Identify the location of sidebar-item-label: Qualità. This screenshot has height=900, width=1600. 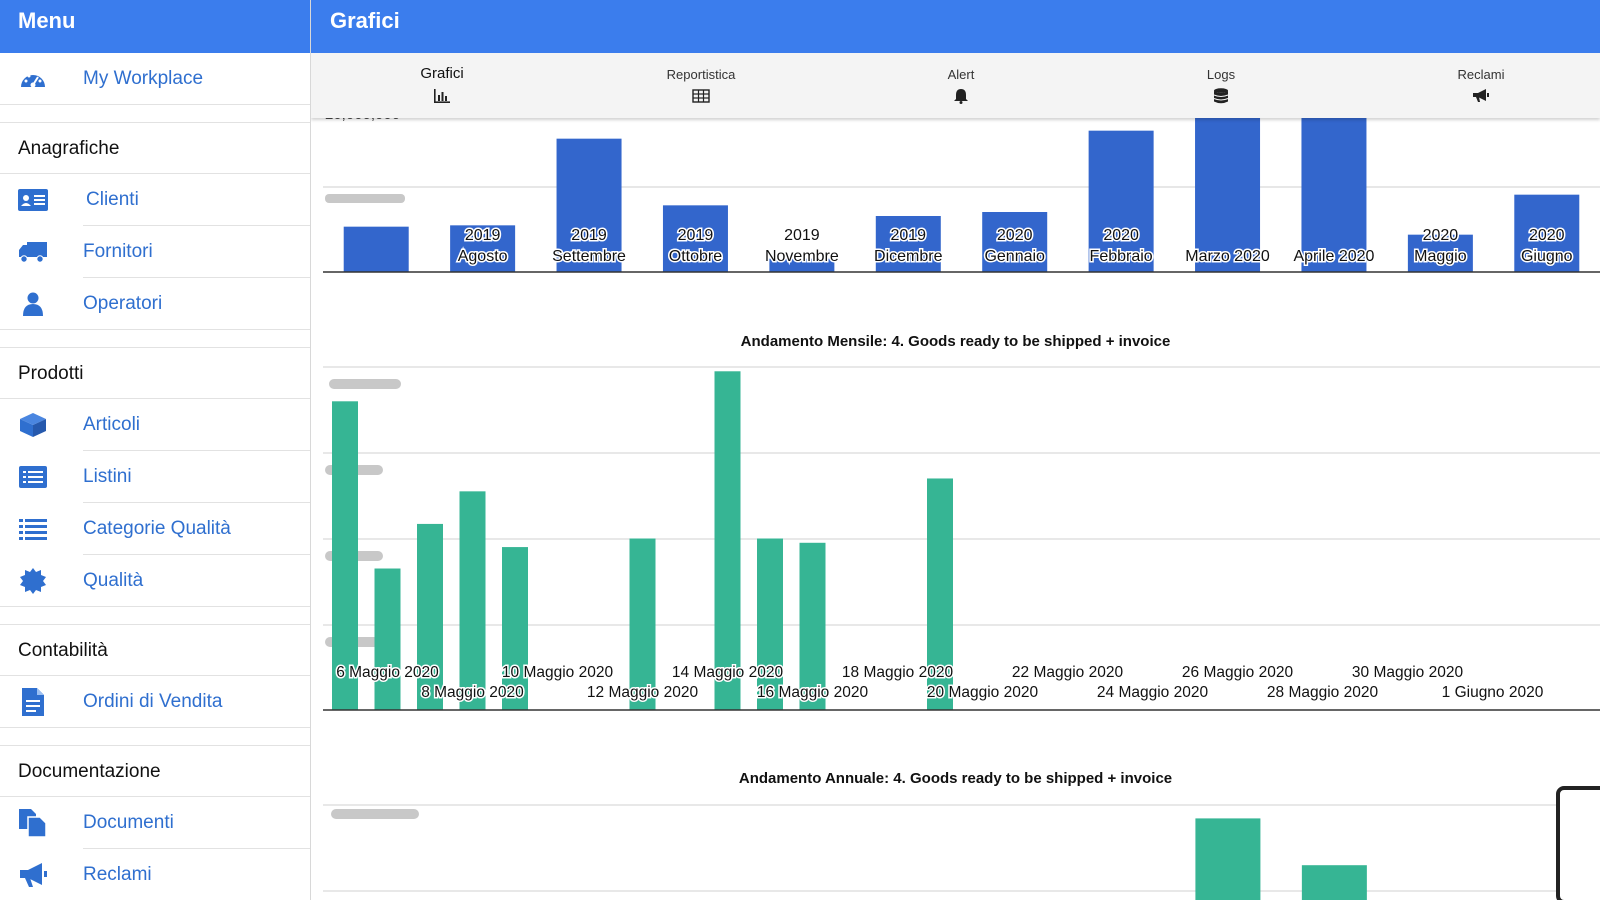
(113, 580).